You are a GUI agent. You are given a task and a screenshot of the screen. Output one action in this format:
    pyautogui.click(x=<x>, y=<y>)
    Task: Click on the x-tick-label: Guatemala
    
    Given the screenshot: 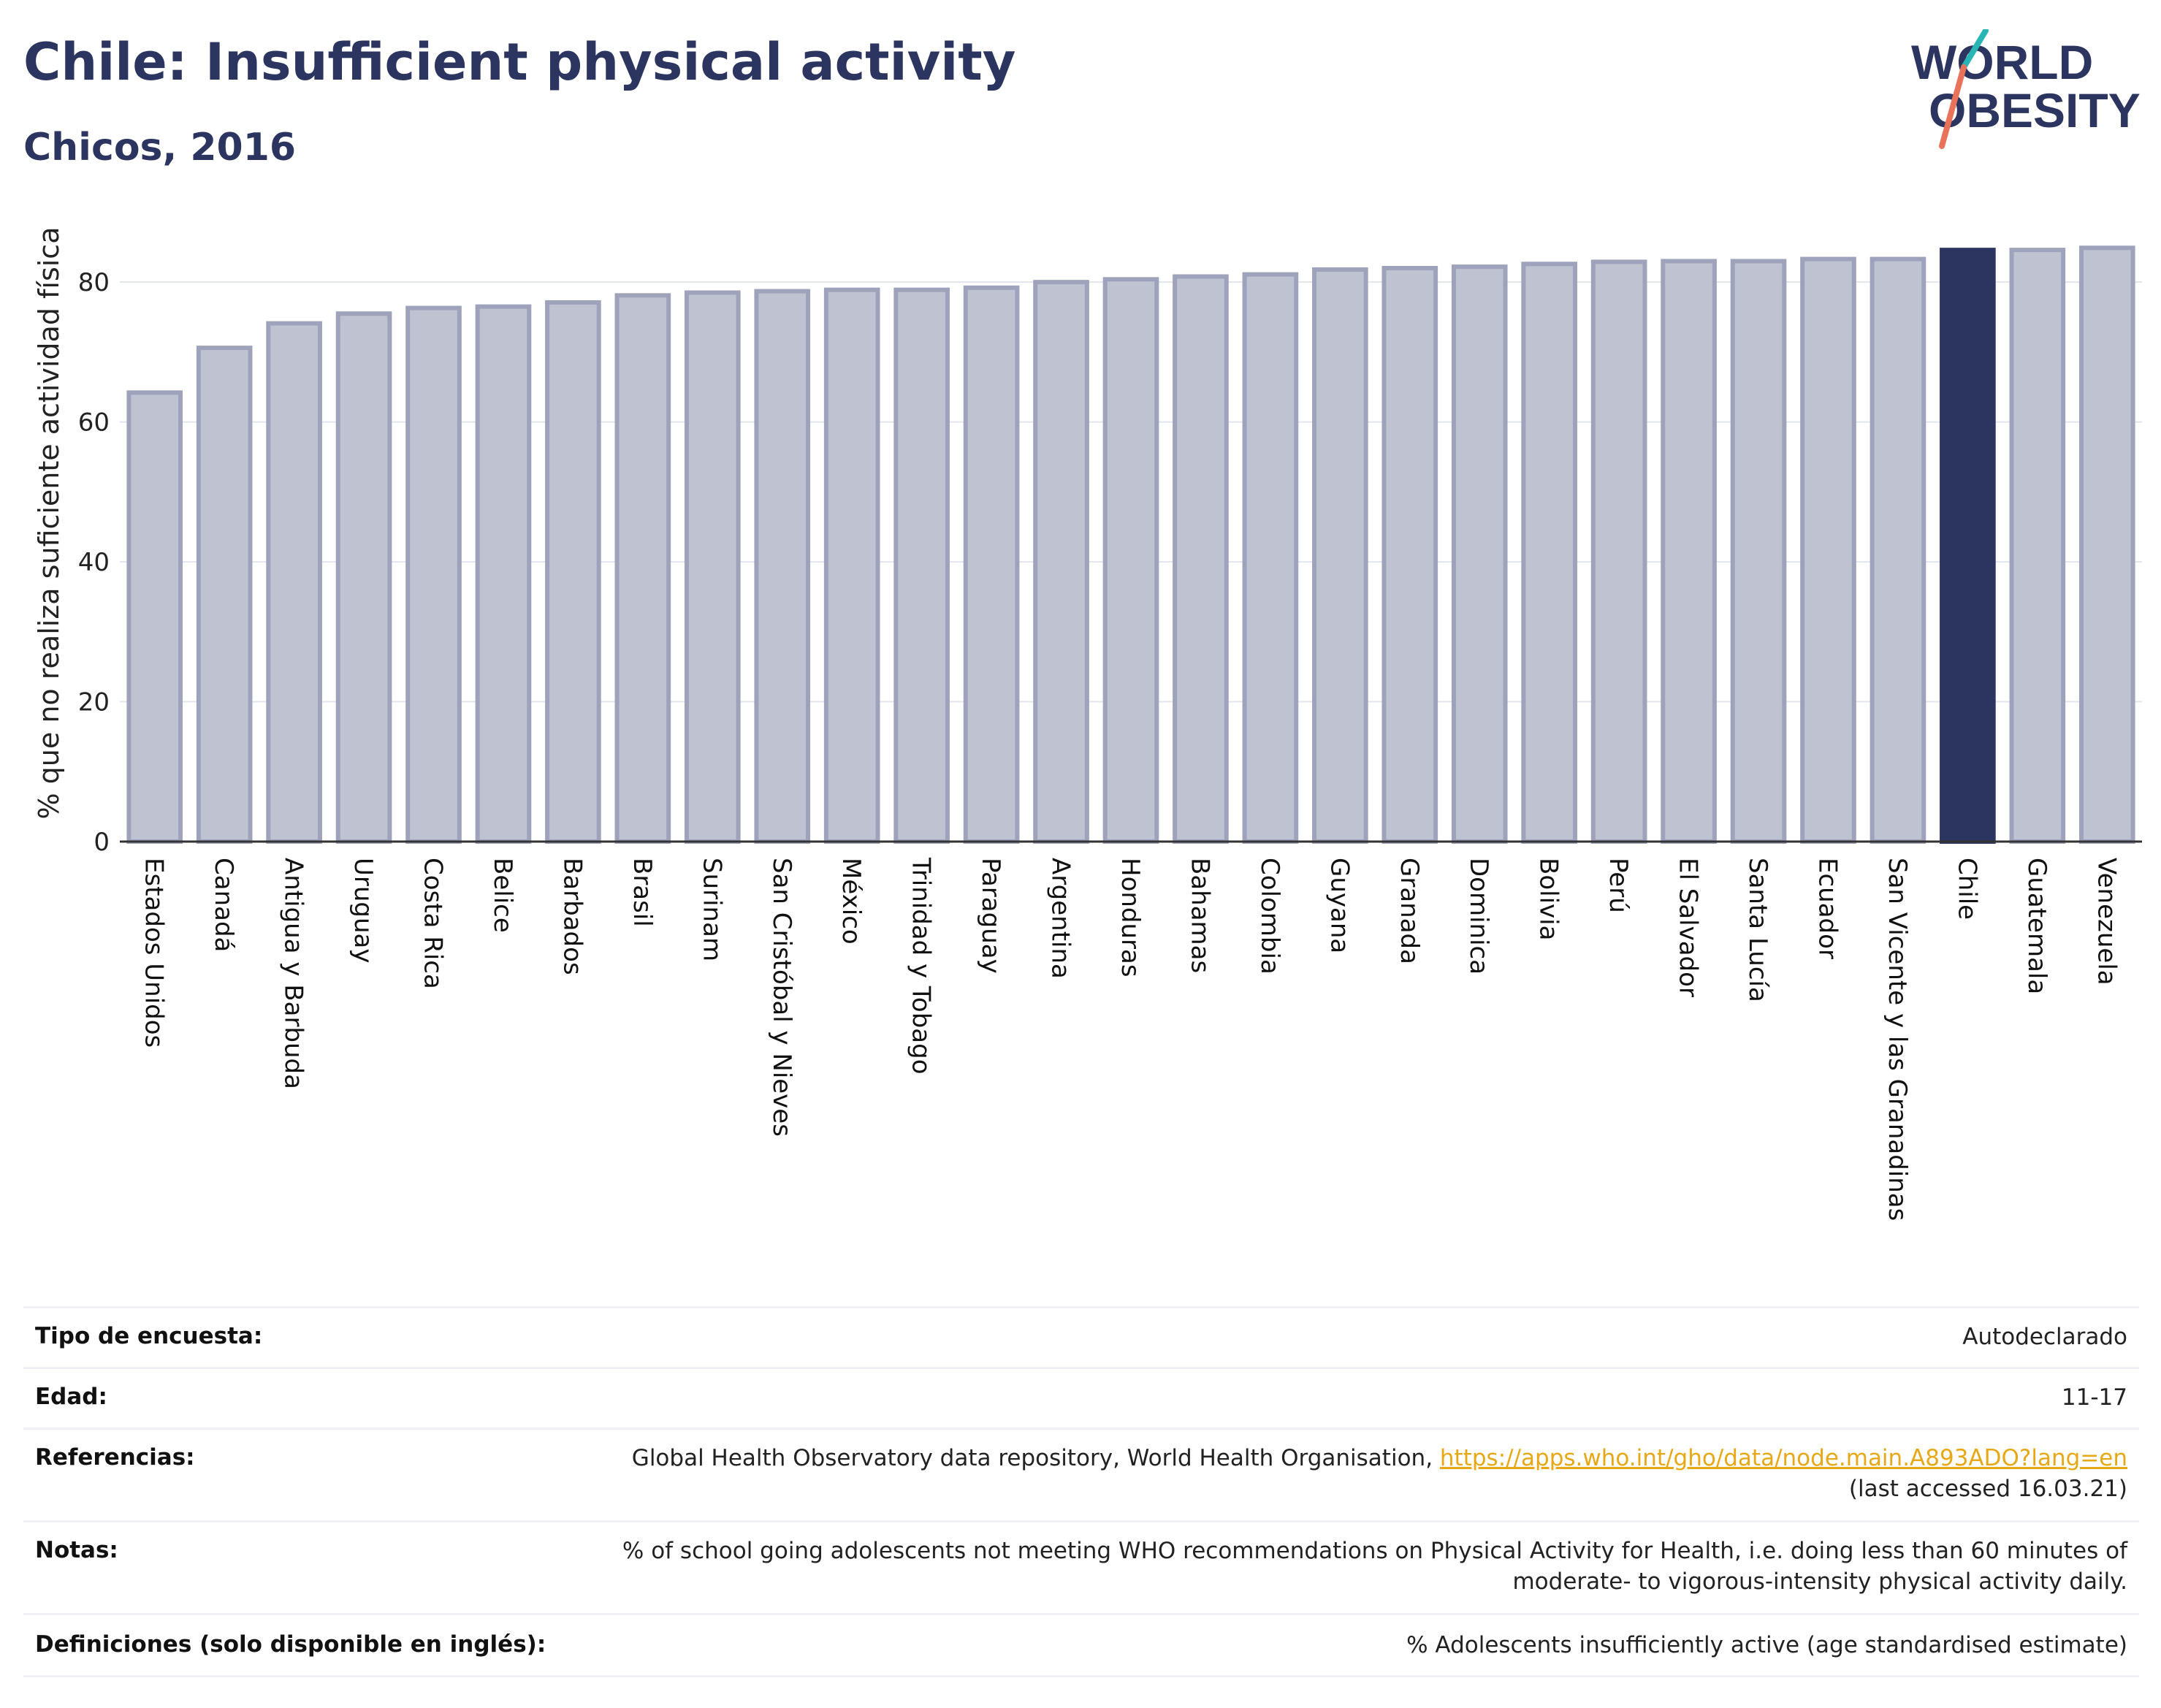 What is the action you would take?
    pyautogui.click(x=2036, y=926)
    